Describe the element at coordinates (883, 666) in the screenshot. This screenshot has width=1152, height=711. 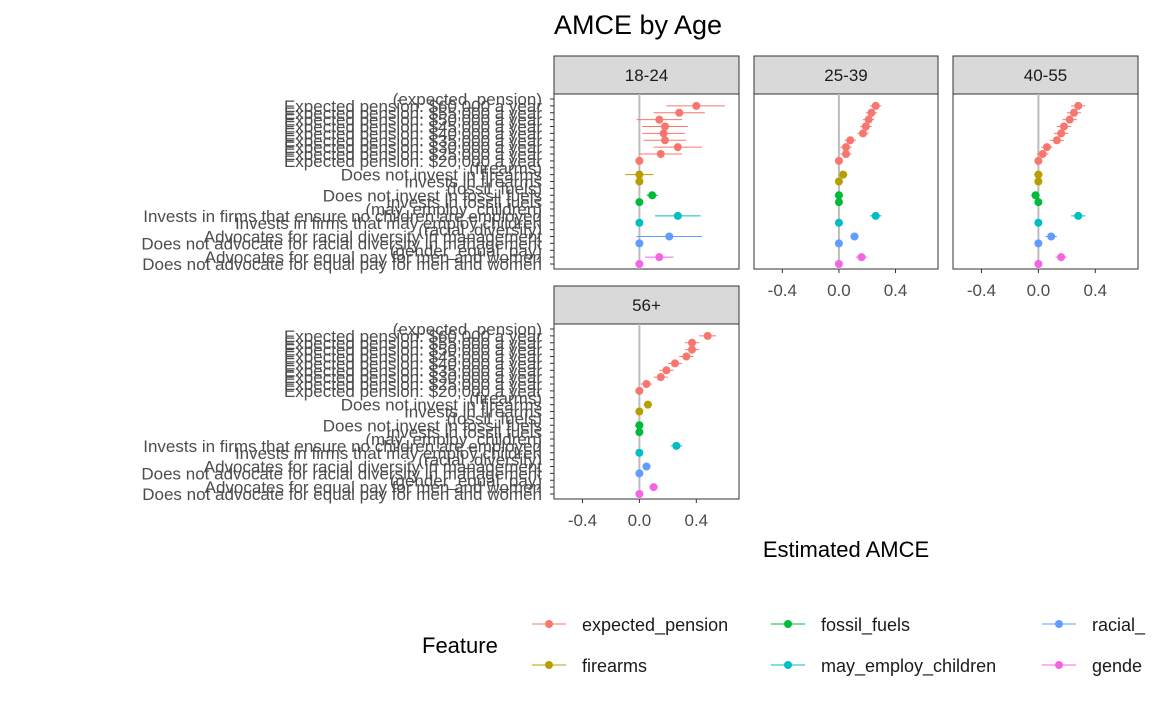
I see `legend-item-may_employ_children: may_employ_children` at that location.